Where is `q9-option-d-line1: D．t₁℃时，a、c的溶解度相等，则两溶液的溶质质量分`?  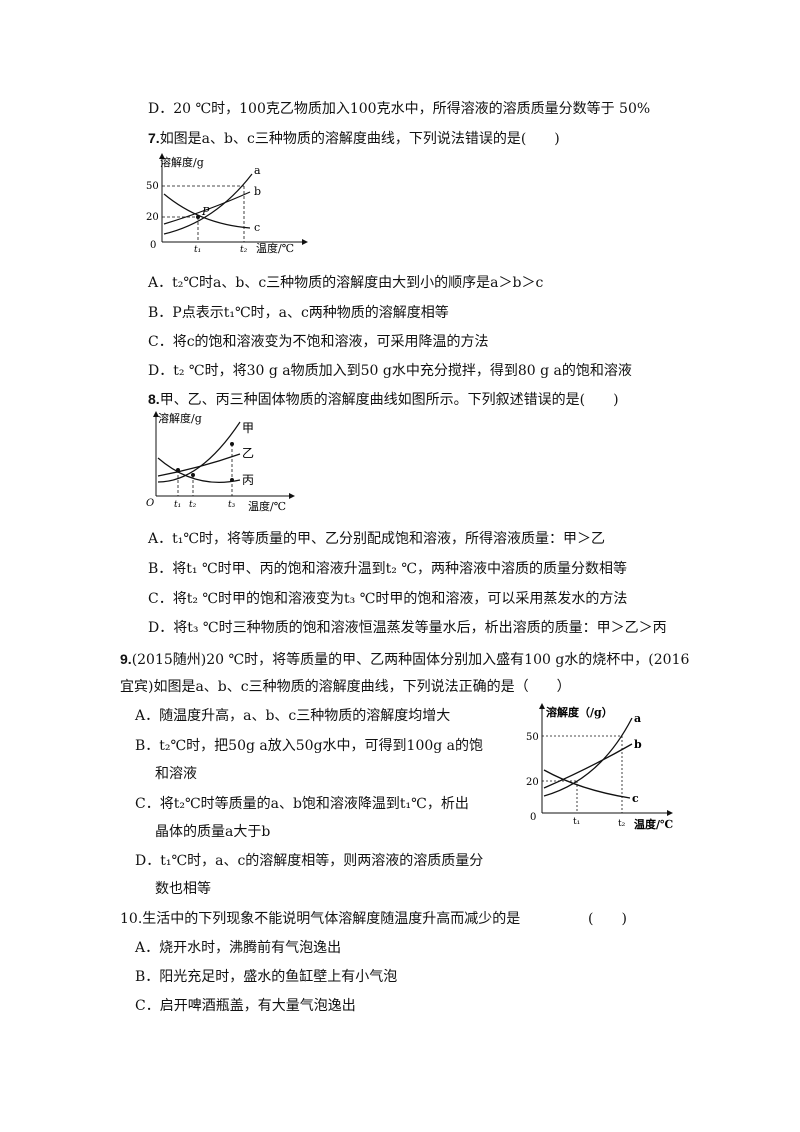
q9-option-d-line1: D．t₁℃时，a、c的溶解度相等，则两溶液的溶质质量分 is located at coordinates (309, 861).